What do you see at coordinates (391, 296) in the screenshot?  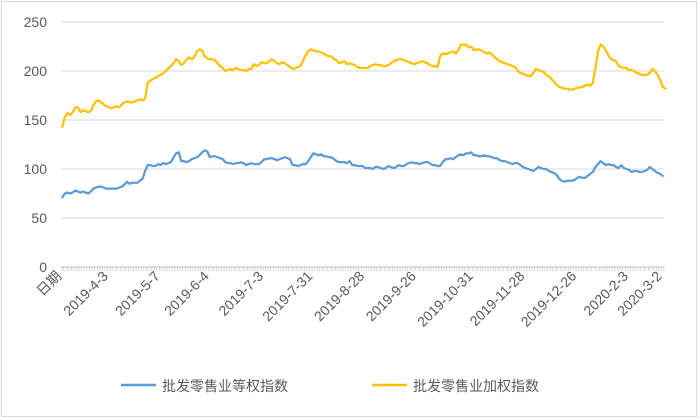 I see `x-tick-label: 2019-9-26` at bounding box center [391, 296].